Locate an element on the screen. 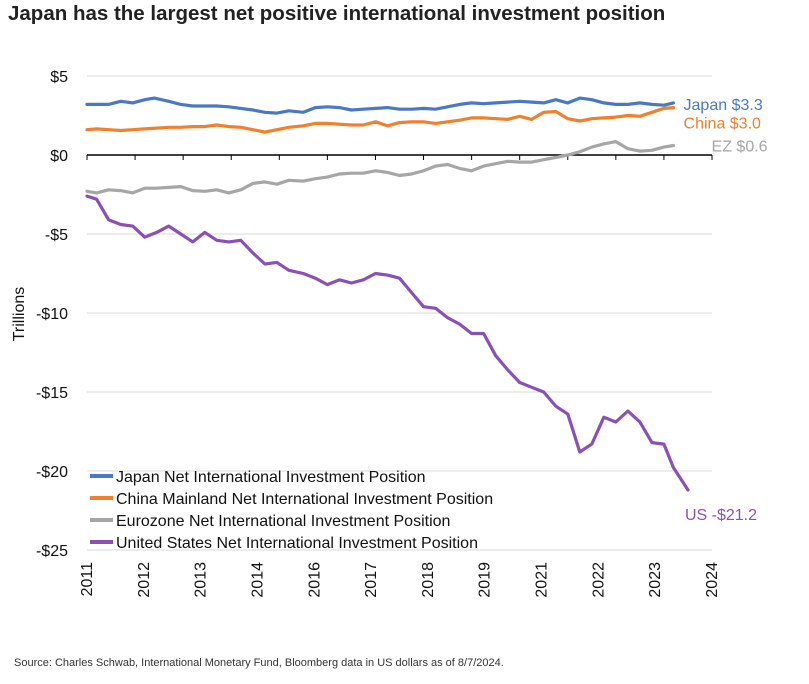 This screenshot has height=684, width=809. series-line-japan is located at coordinates (380, 105).